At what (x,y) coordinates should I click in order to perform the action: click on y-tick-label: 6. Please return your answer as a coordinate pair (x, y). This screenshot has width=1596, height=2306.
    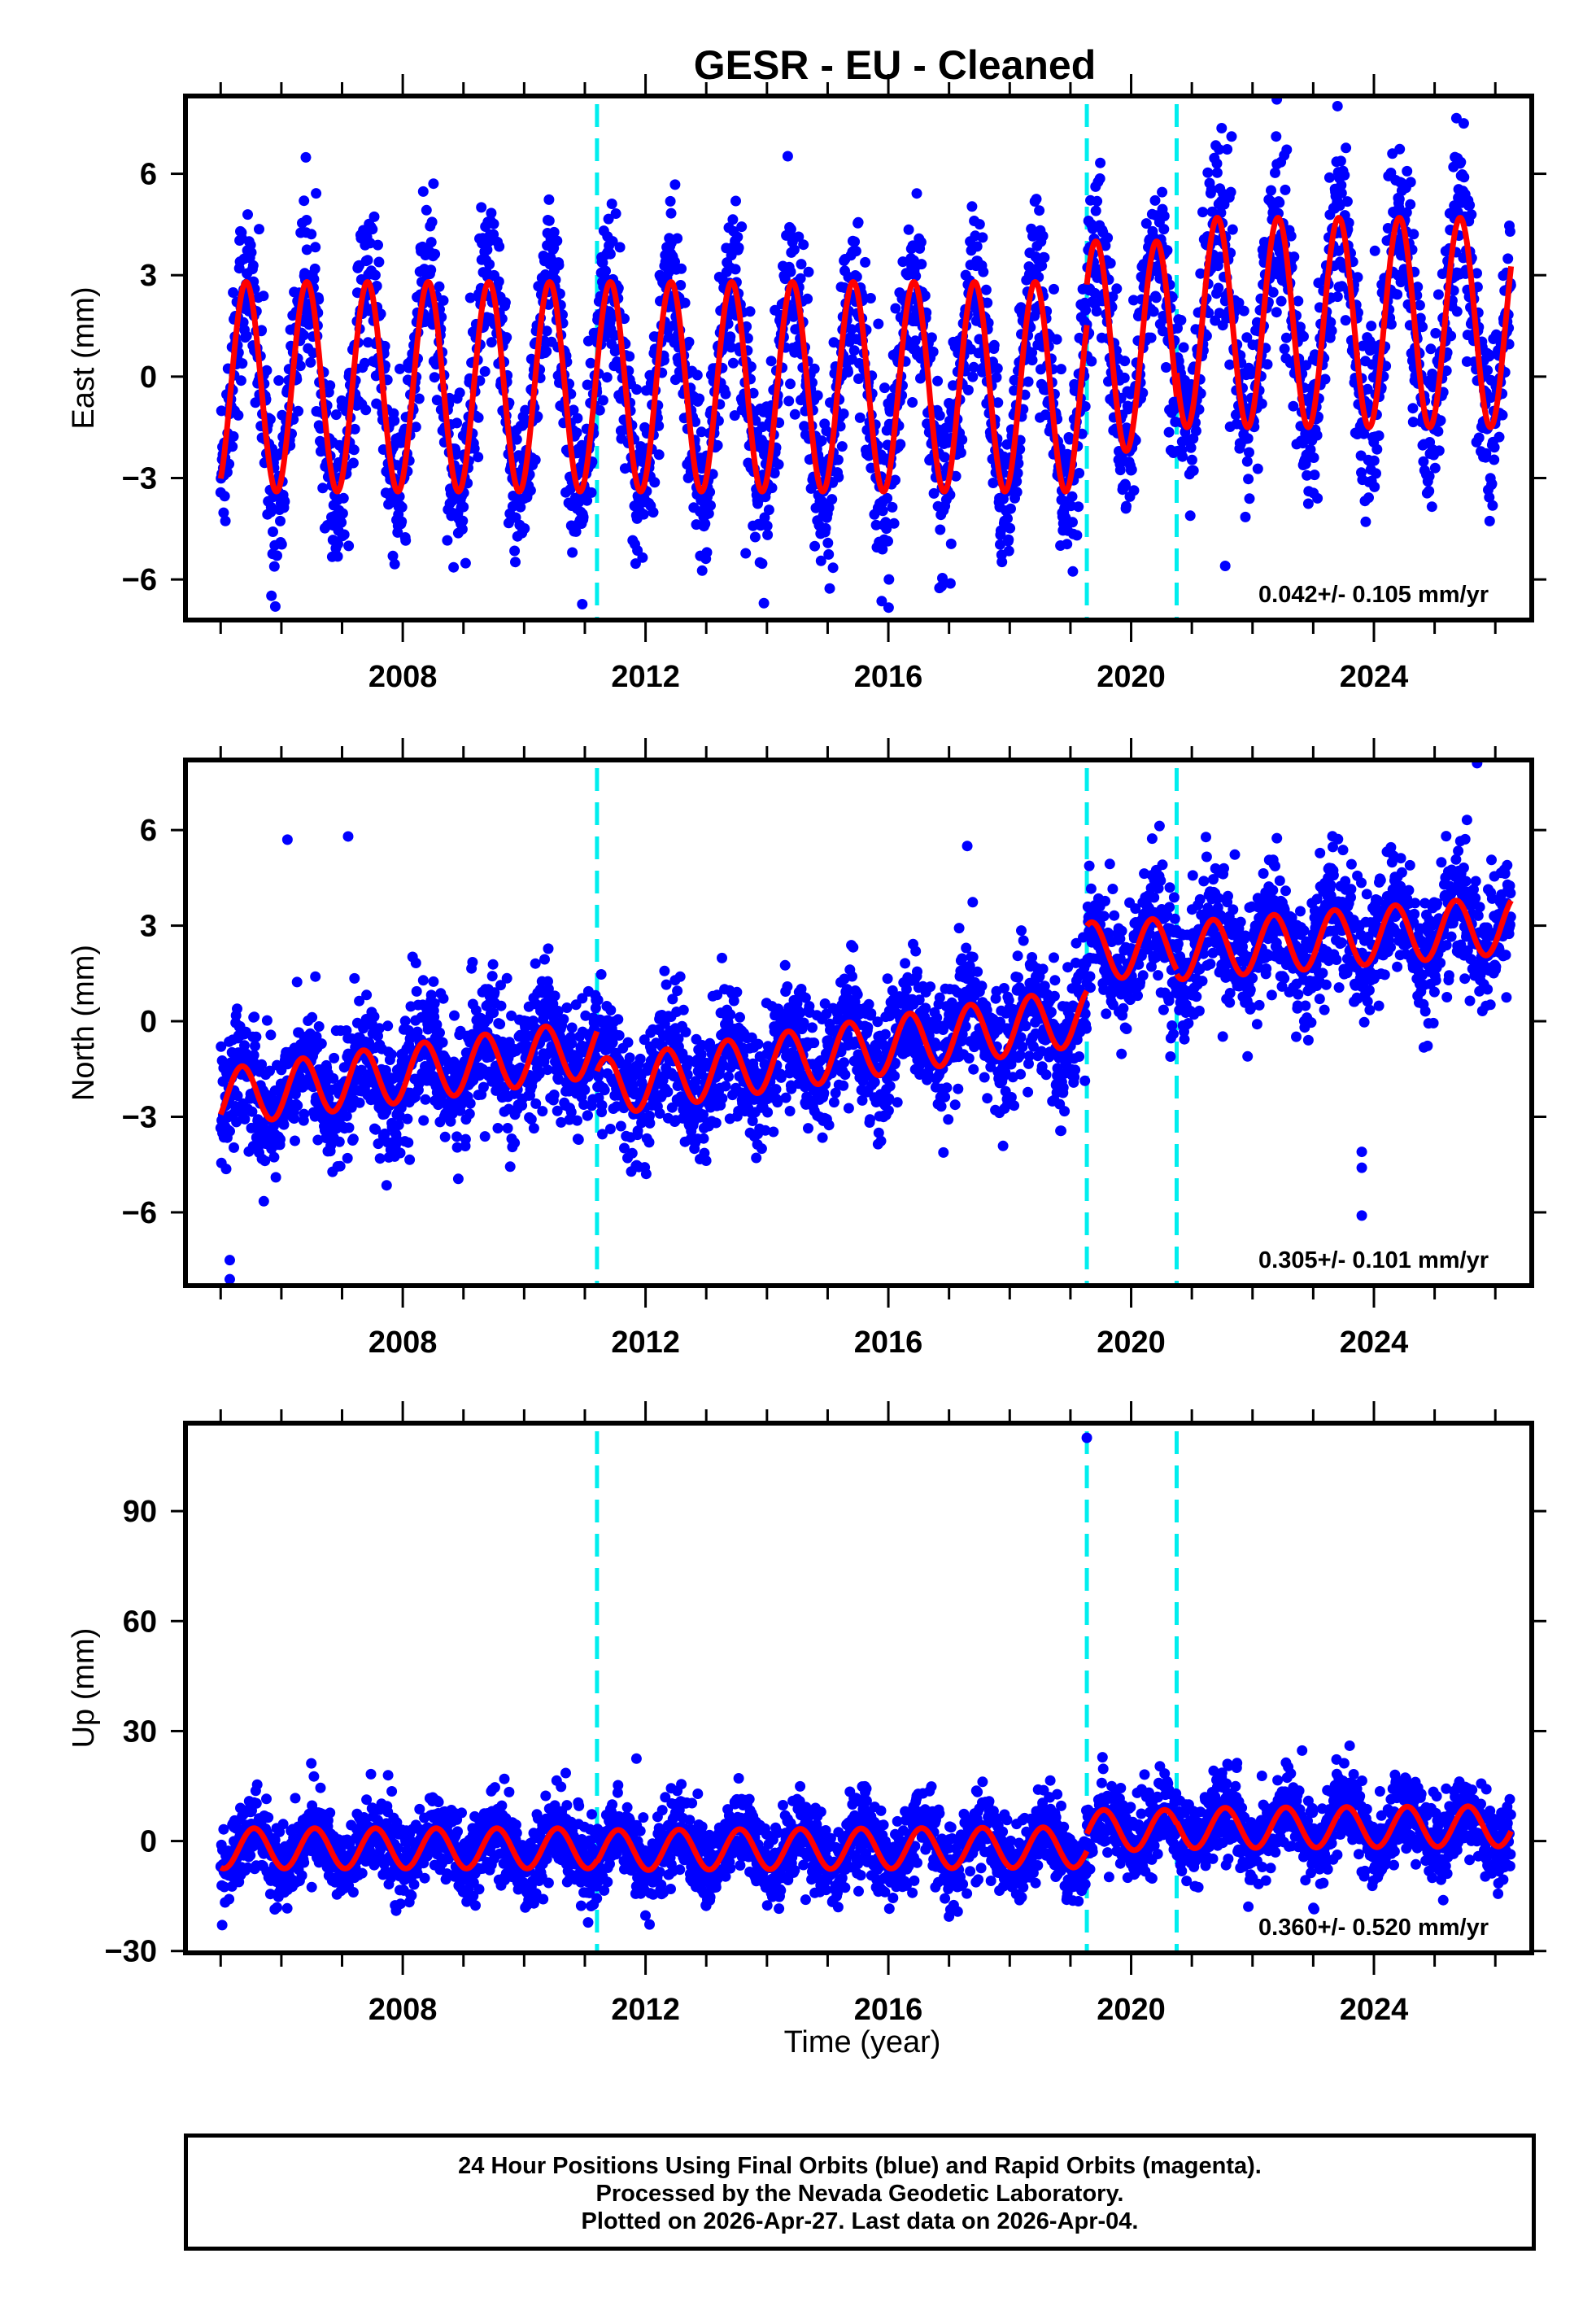
    Looking at the image, I should click on (148, 175).